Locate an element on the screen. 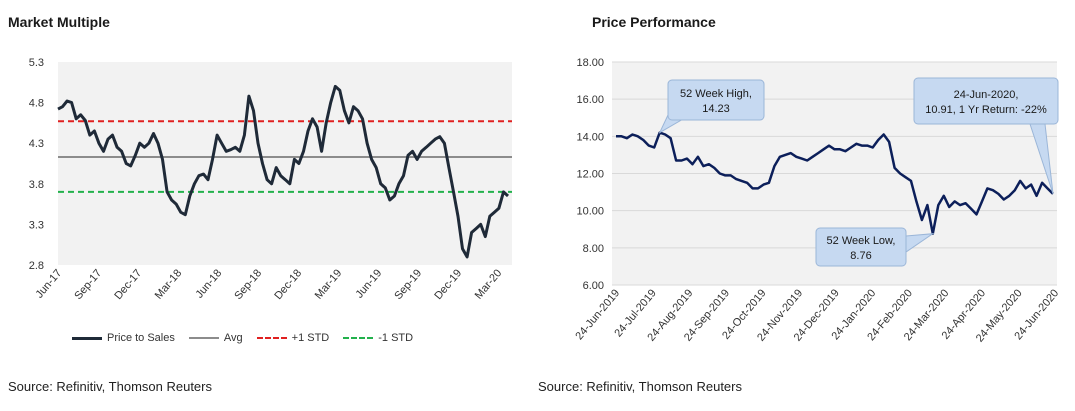 This screenshot has height=411, width=1075. y-tick-label: 18.00 is located at coordinates (590, 63).